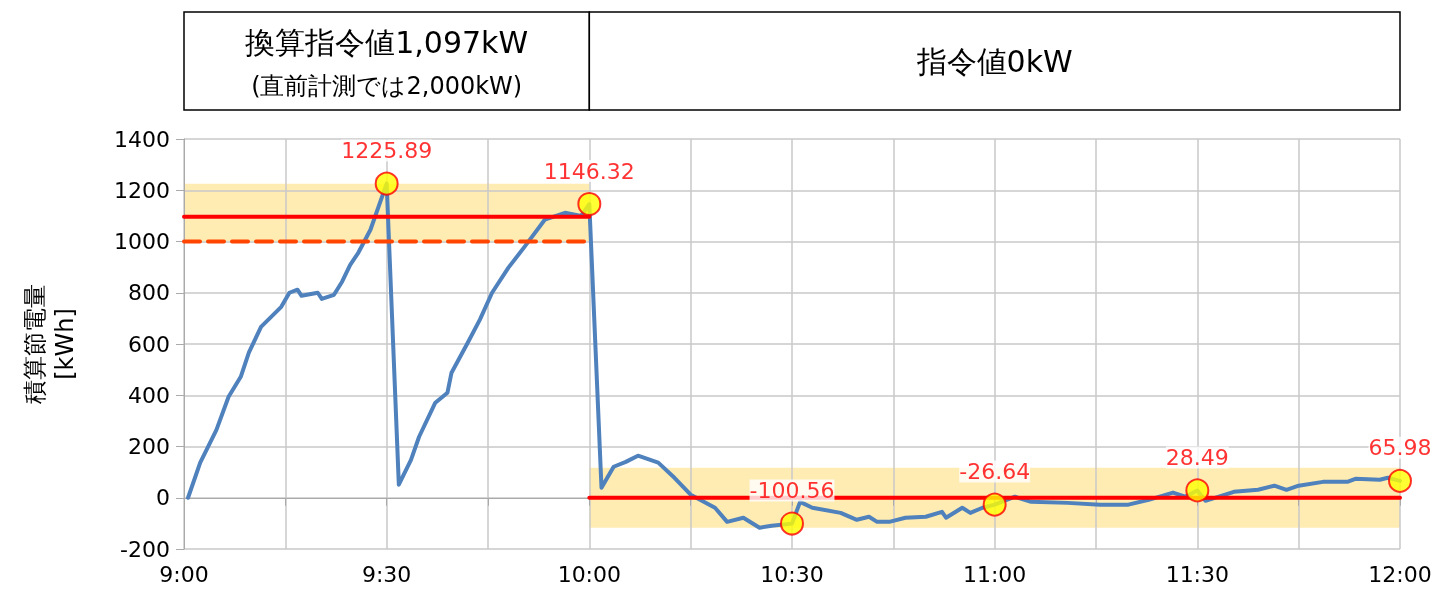 The image size is (1447, 613). Describe the element at coordinates (1400, 448) in the screenshot. I see `data-label: 65.98` at that location.